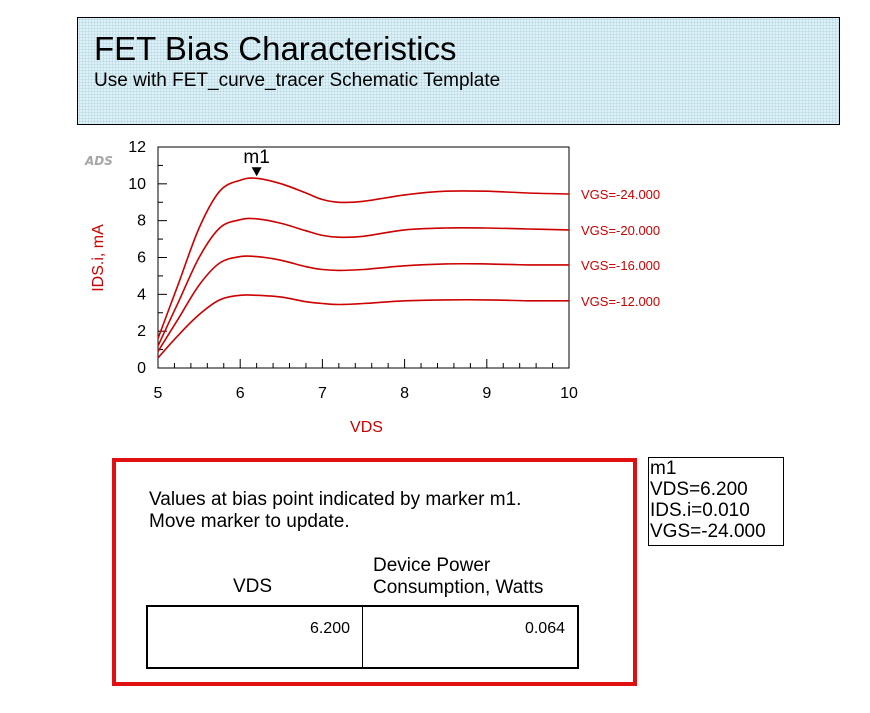  What do you see at coordinates (141, 331) in the screenshot?
I see `y-tick-label: 2` at bounding box center [141, 331].